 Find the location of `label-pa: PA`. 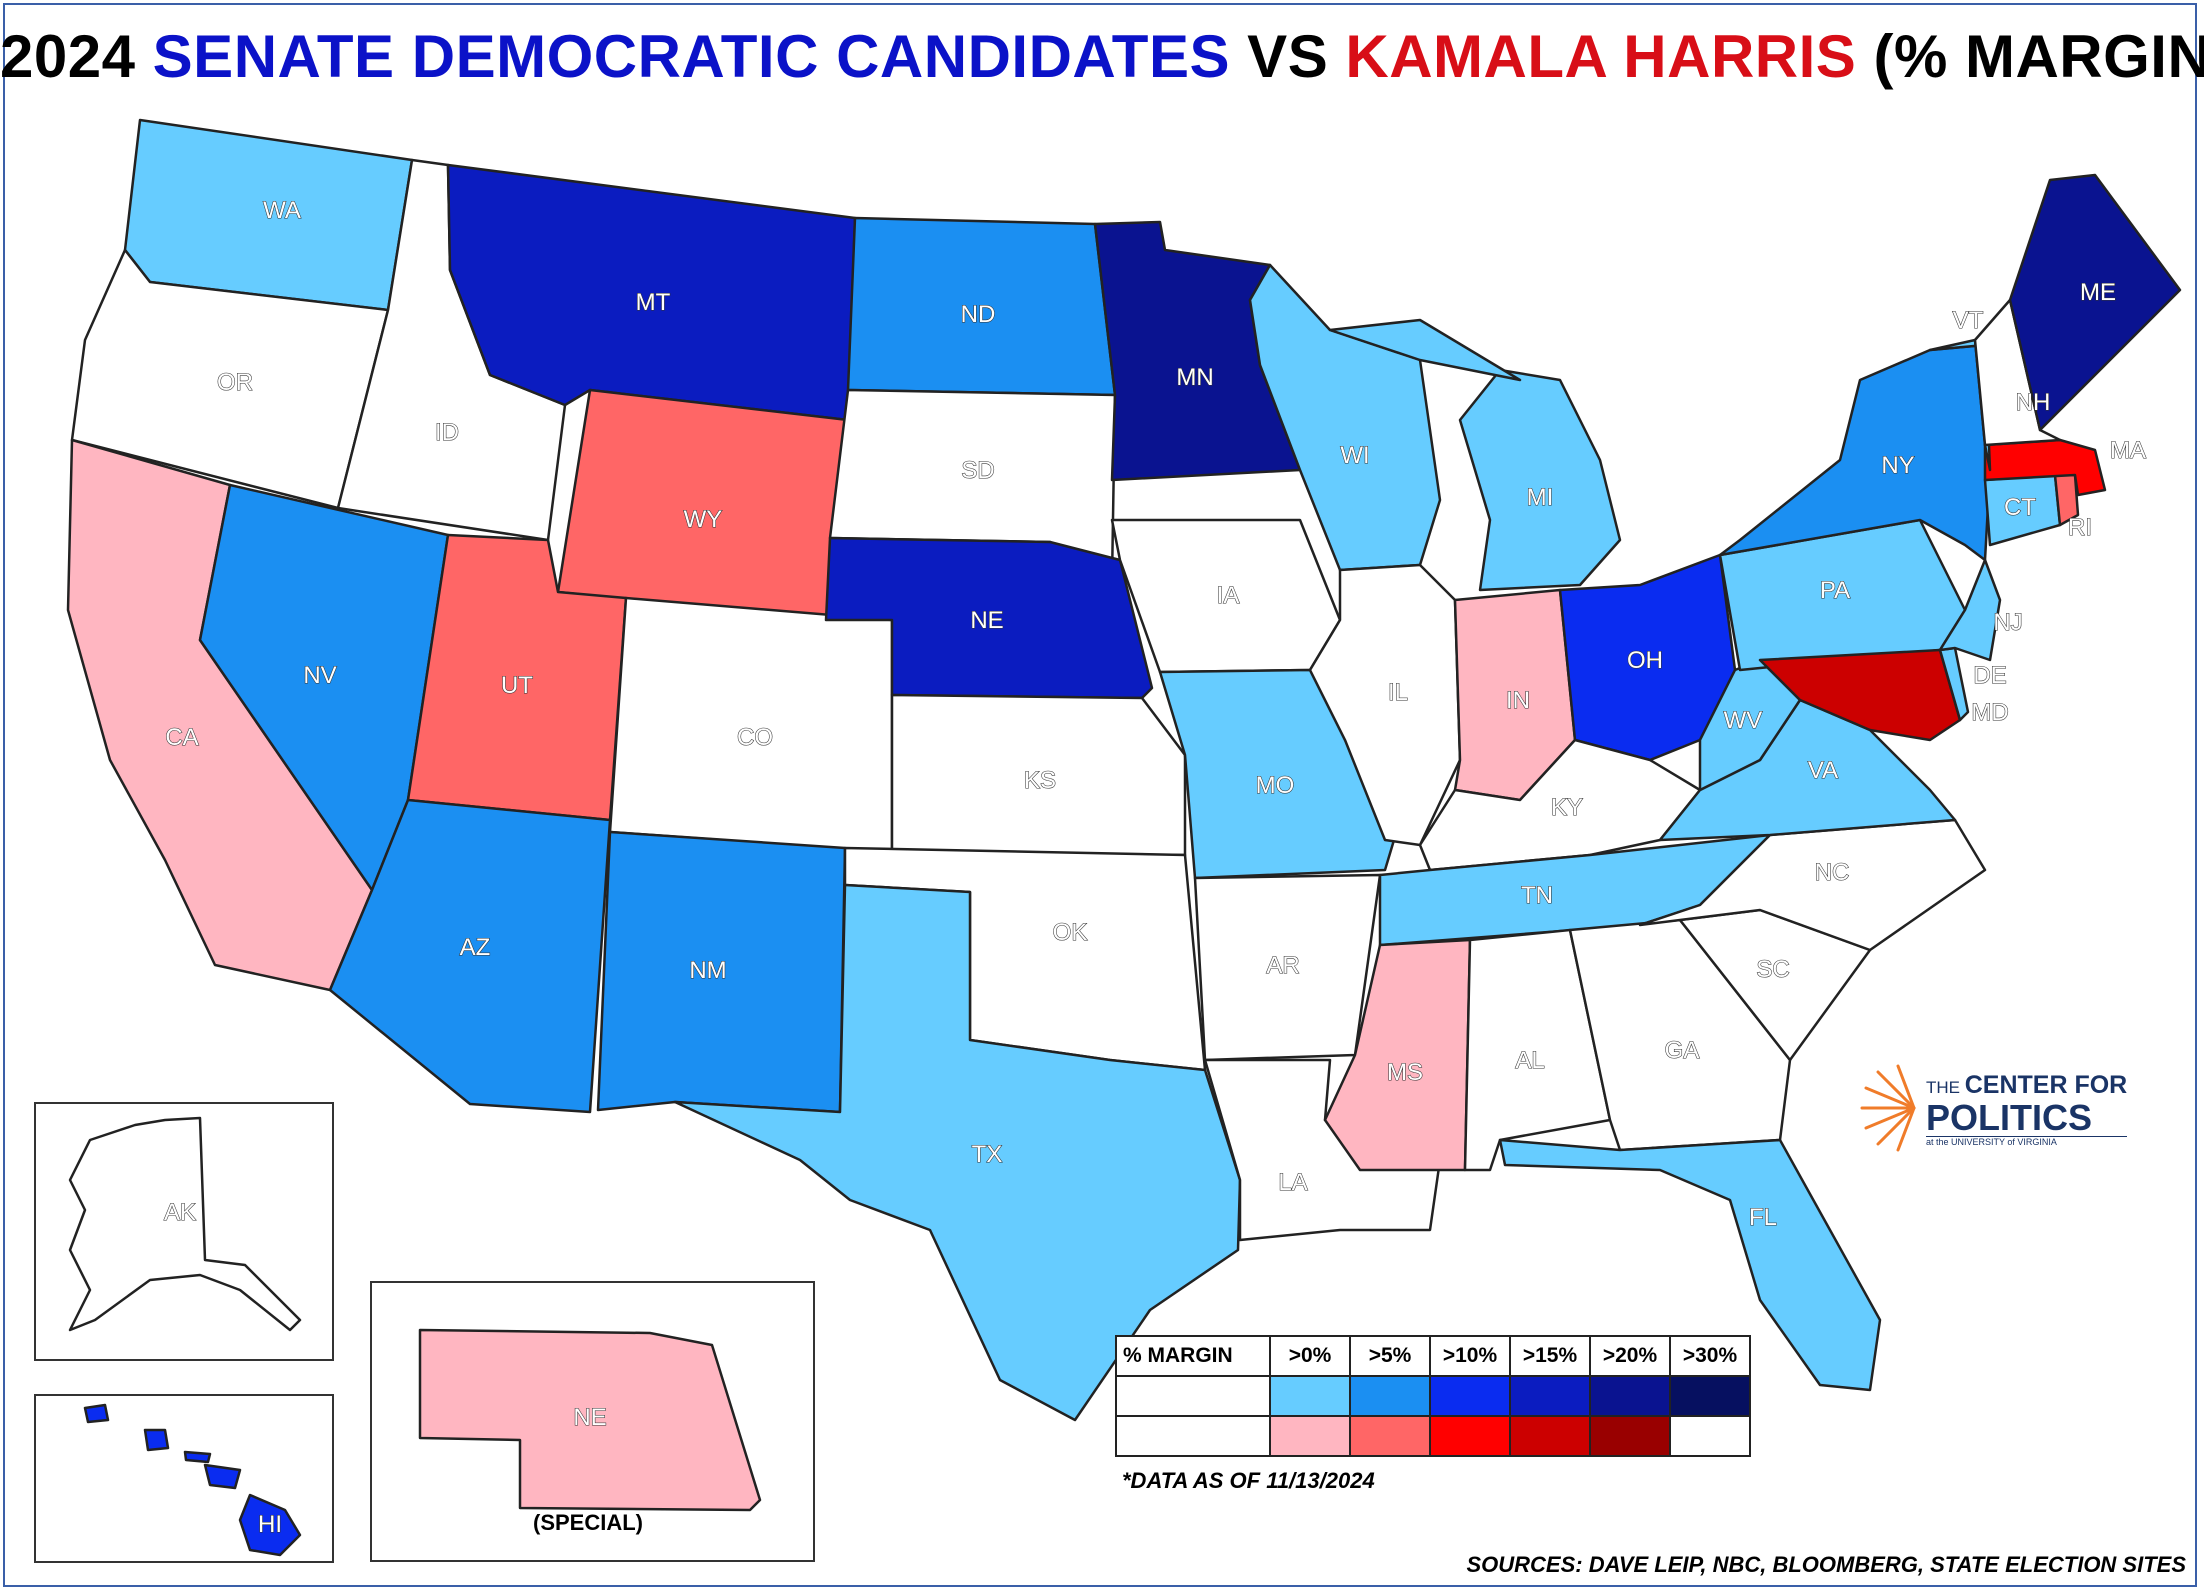

label-pa: PA is located at coordinates (1835, 590).